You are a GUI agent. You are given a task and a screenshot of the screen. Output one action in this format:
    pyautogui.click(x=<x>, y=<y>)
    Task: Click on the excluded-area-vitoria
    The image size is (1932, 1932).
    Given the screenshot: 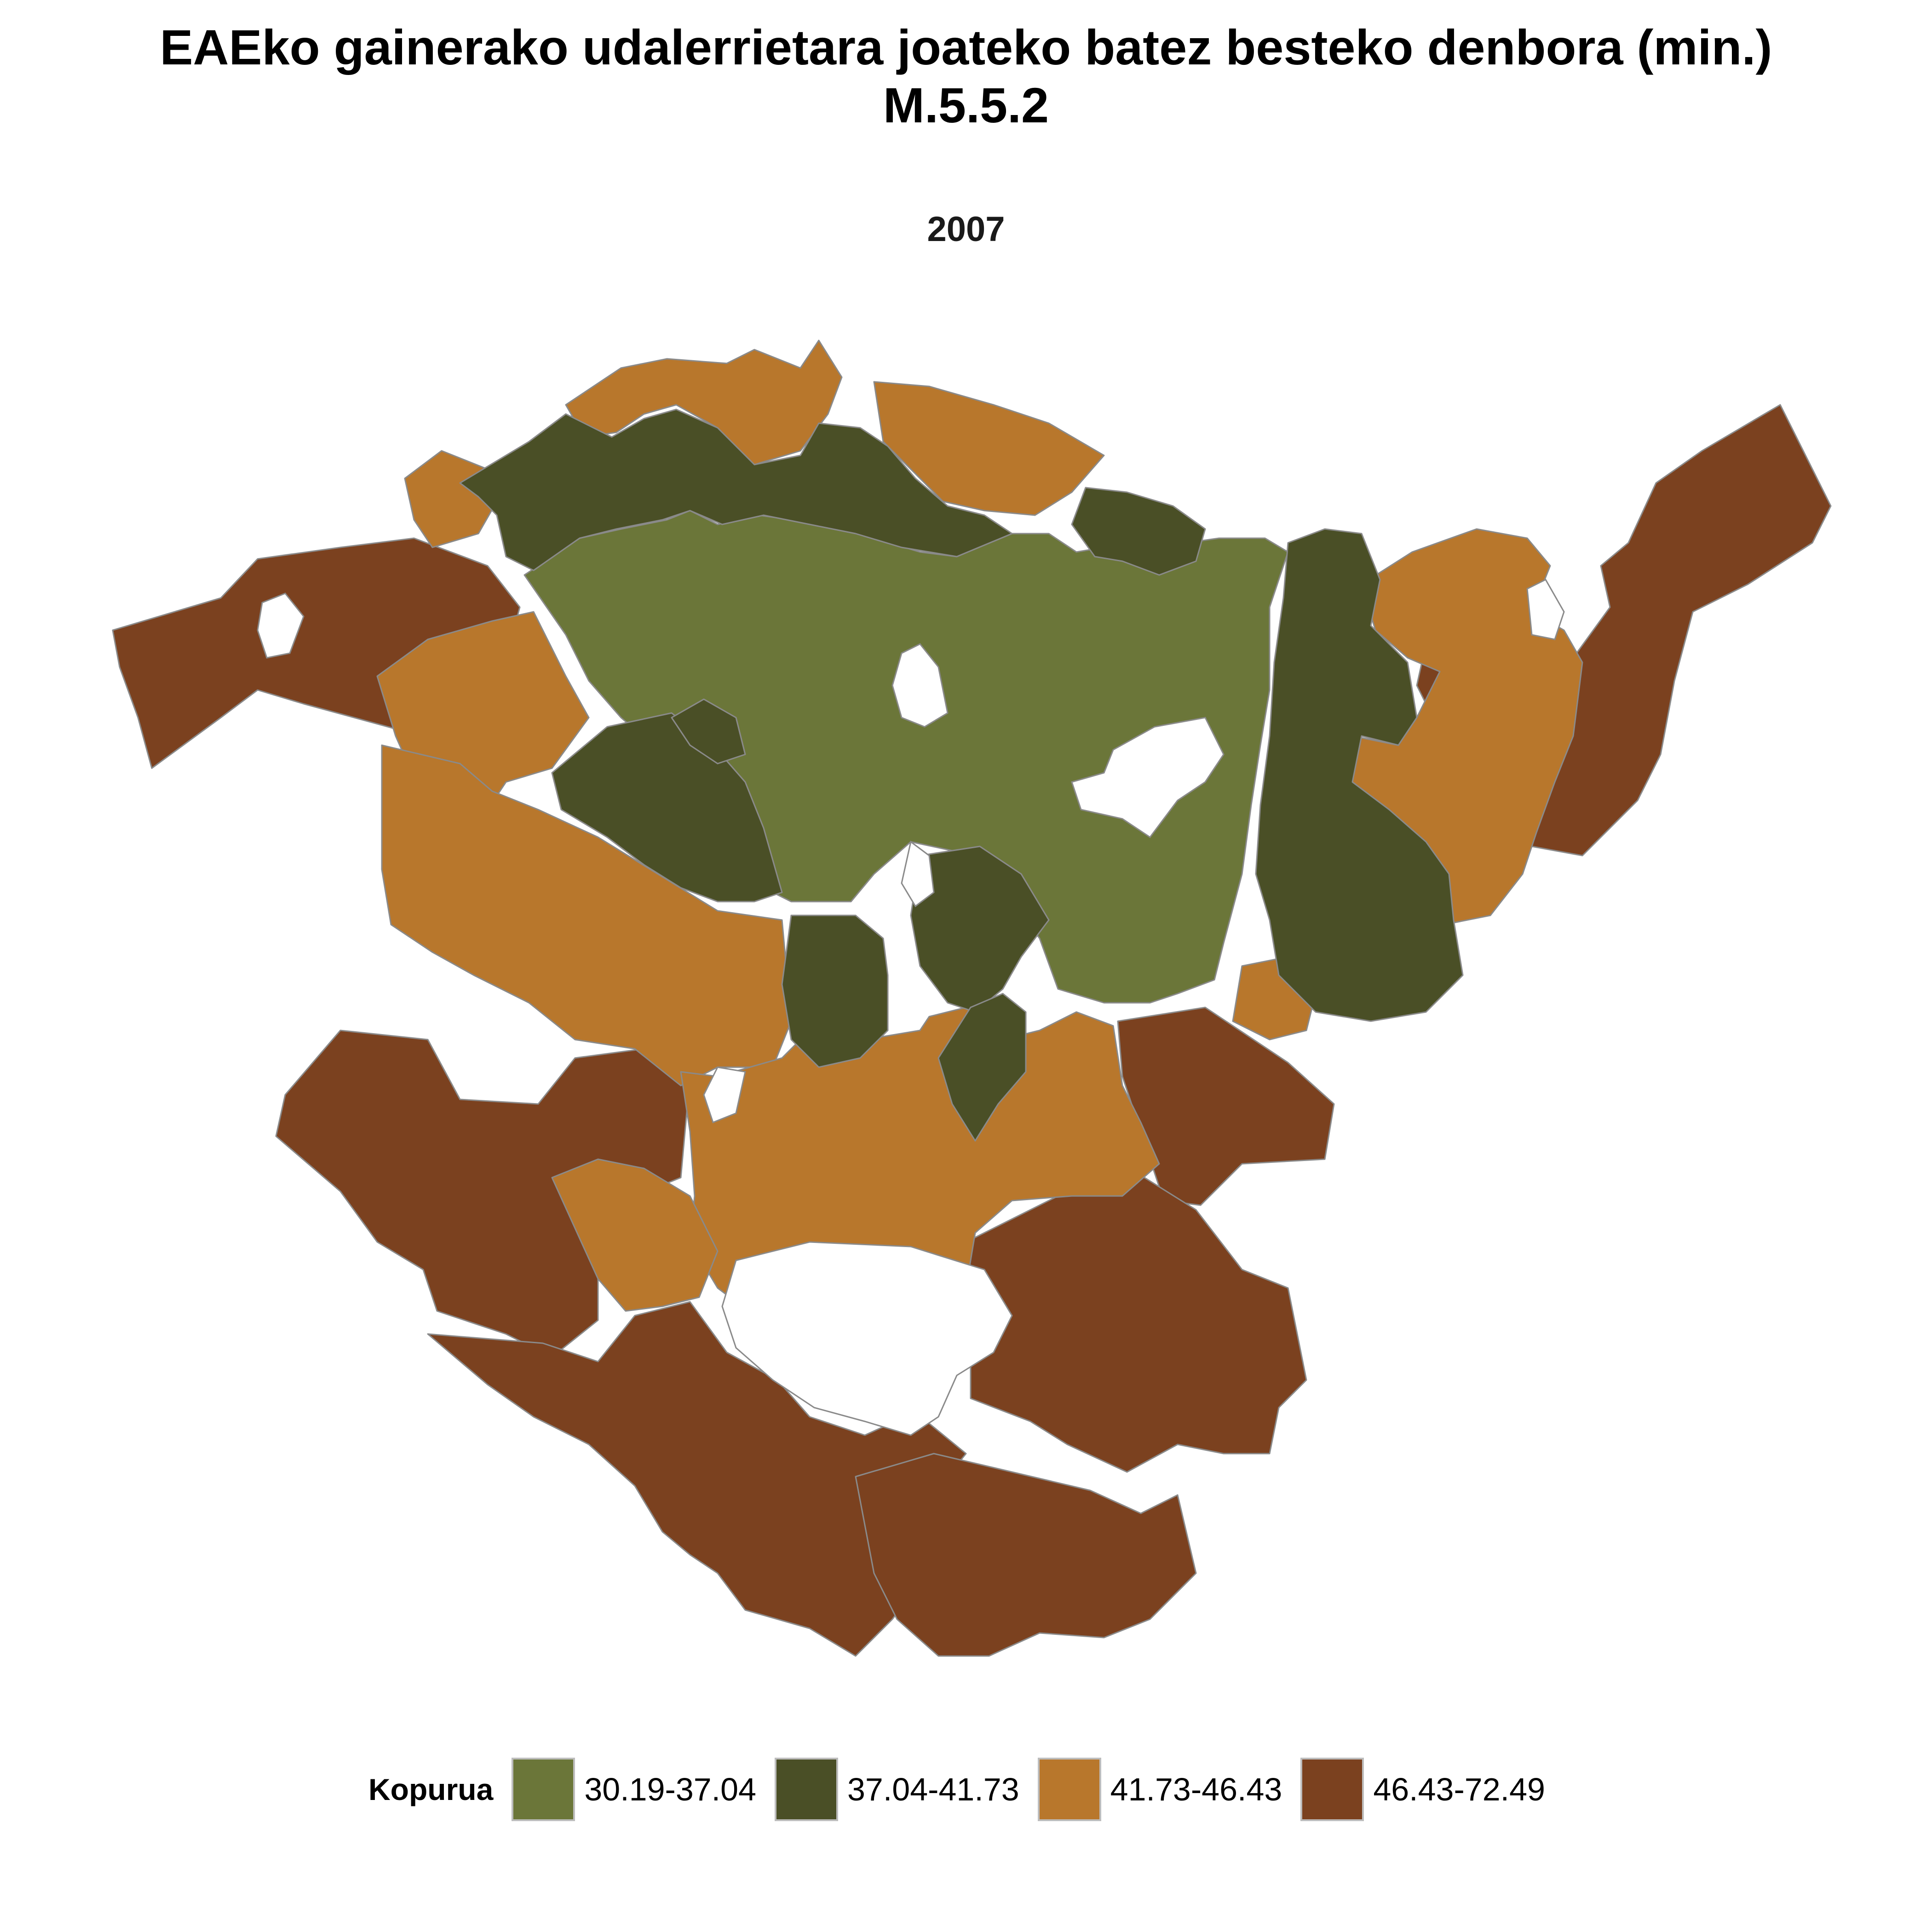 What is the action you would take?
    pyautogui.click(x=1148, y=778)
    